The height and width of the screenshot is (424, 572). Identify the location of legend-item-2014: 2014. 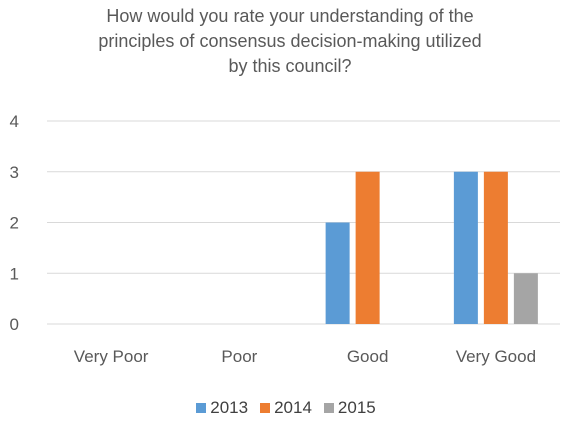
(286, 408).